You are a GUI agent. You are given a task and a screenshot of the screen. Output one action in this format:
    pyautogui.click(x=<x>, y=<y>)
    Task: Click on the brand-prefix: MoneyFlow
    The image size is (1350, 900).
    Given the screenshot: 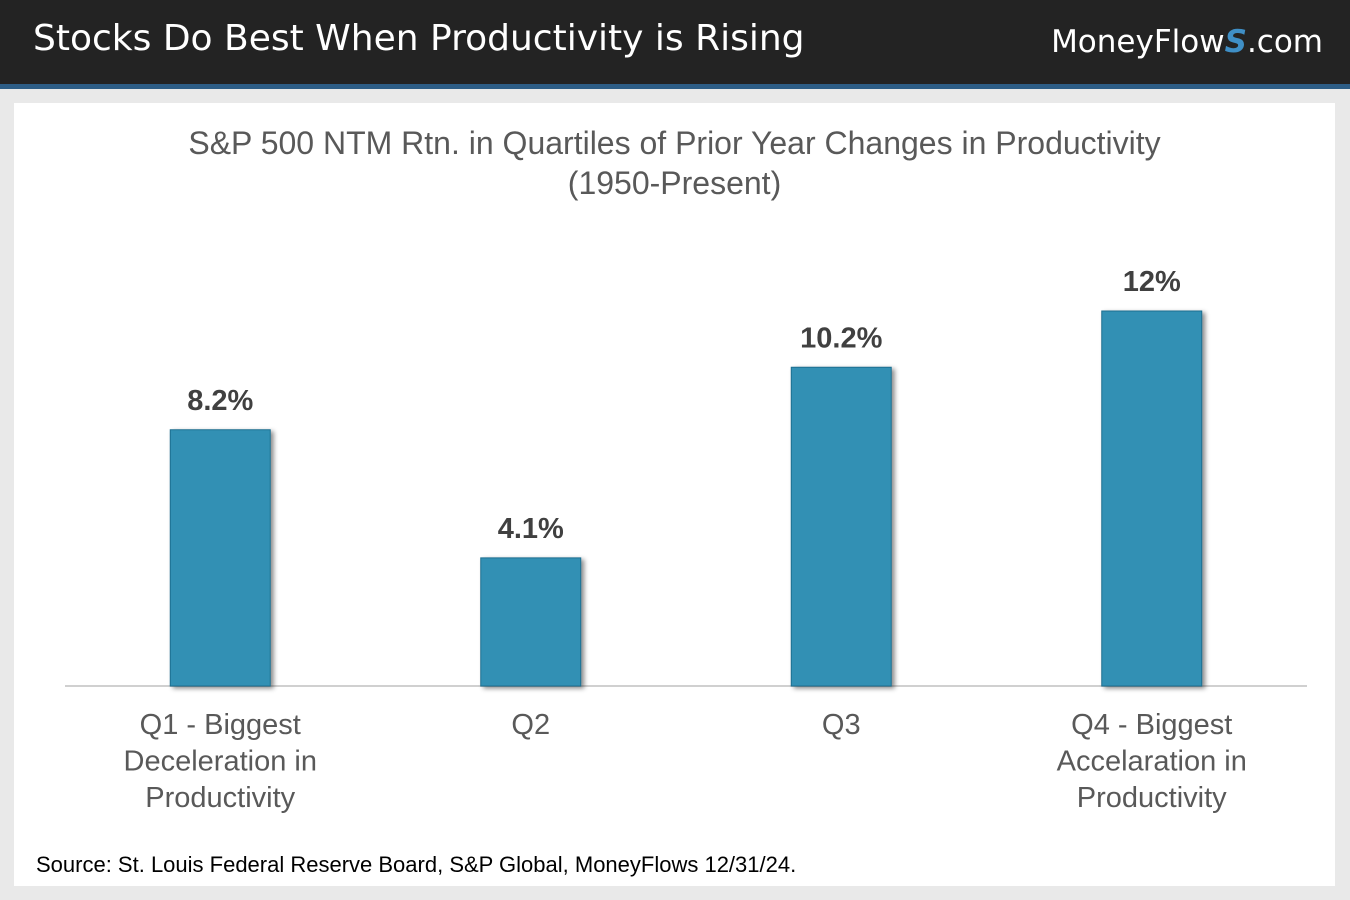 What is the action you would take?
    pyautogui.click(x=1138, y=42)
    